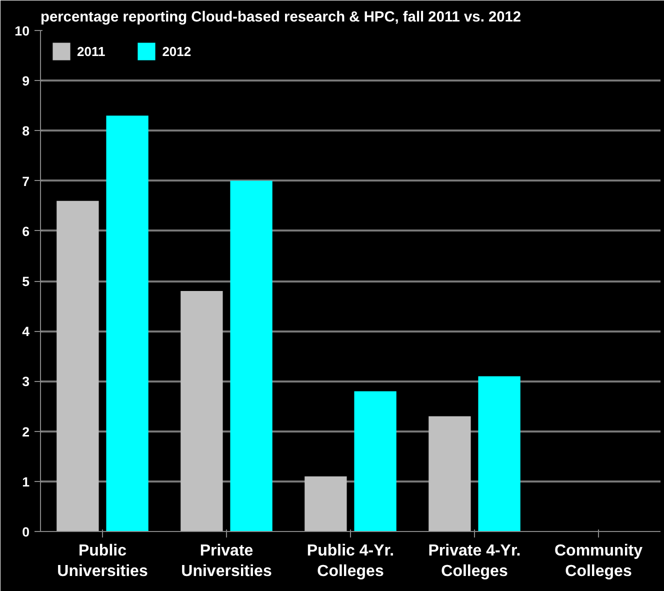  Describe the element at coordinates (26, 482) in the screenshot. I see `y-tick-label: 1` at that location.